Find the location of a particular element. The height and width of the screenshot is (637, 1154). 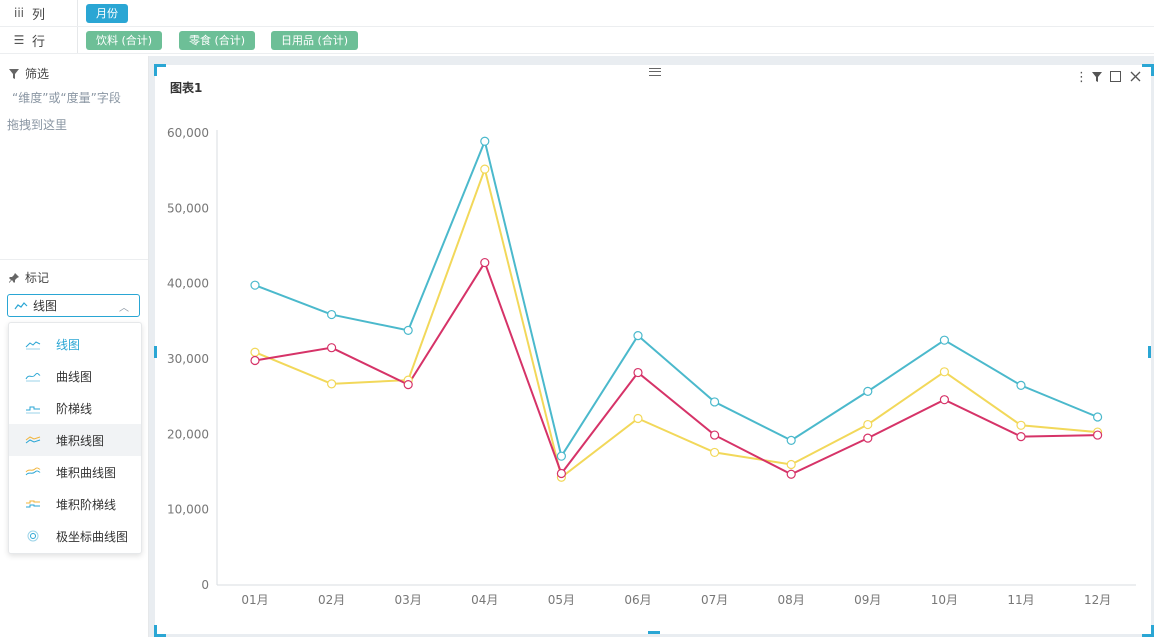

y-tick-label: 40,000 is located at coordinates (188, 284).